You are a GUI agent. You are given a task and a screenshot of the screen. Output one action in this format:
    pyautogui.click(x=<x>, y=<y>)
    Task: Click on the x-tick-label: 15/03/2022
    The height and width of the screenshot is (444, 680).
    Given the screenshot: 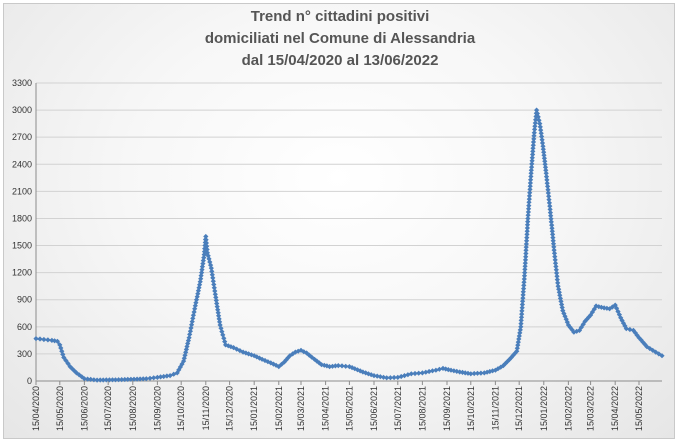 What is the action you would take?
    pyautogui.click(x=591, y=408)
    